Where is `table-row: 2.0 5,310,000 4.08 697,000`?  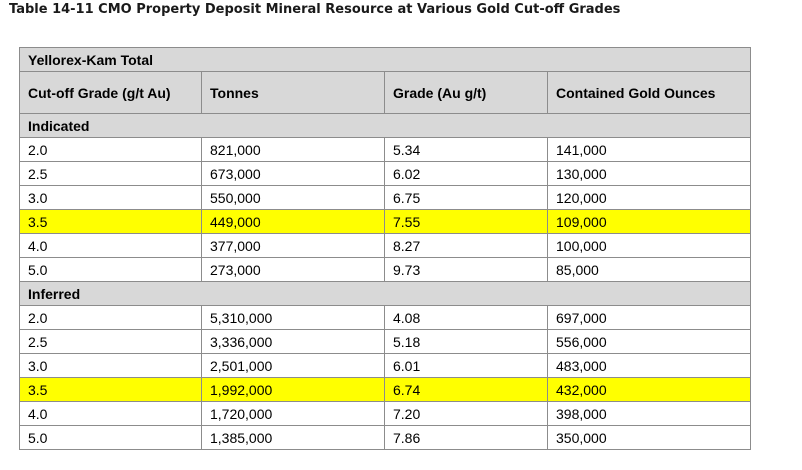
table-row: 2.0 5,310,000 4.08 697,000 is located at coordinates (385, 317).